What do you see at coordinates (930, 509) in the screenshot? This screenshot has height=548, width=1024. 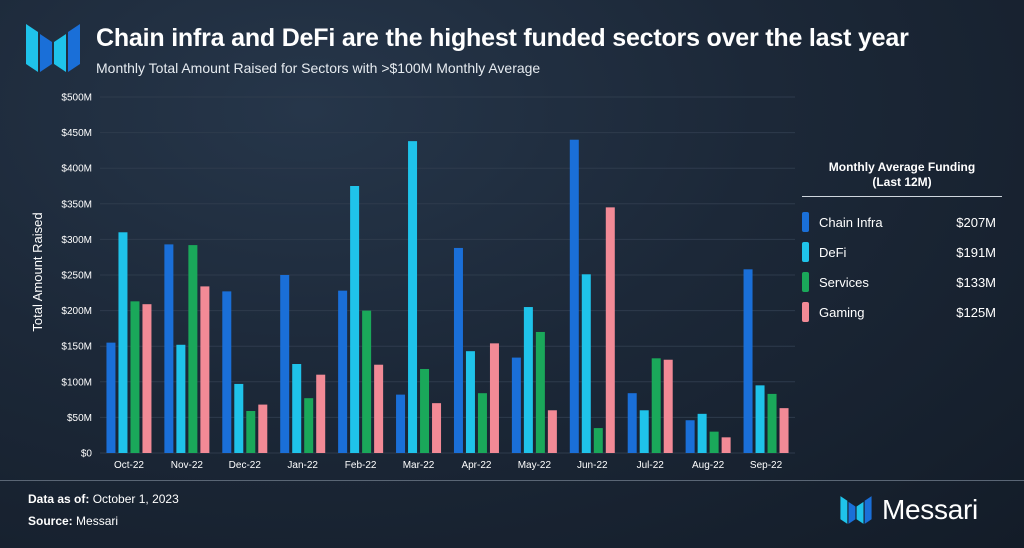 I see `brand-name: Messari` at bounding box center [930, 509].